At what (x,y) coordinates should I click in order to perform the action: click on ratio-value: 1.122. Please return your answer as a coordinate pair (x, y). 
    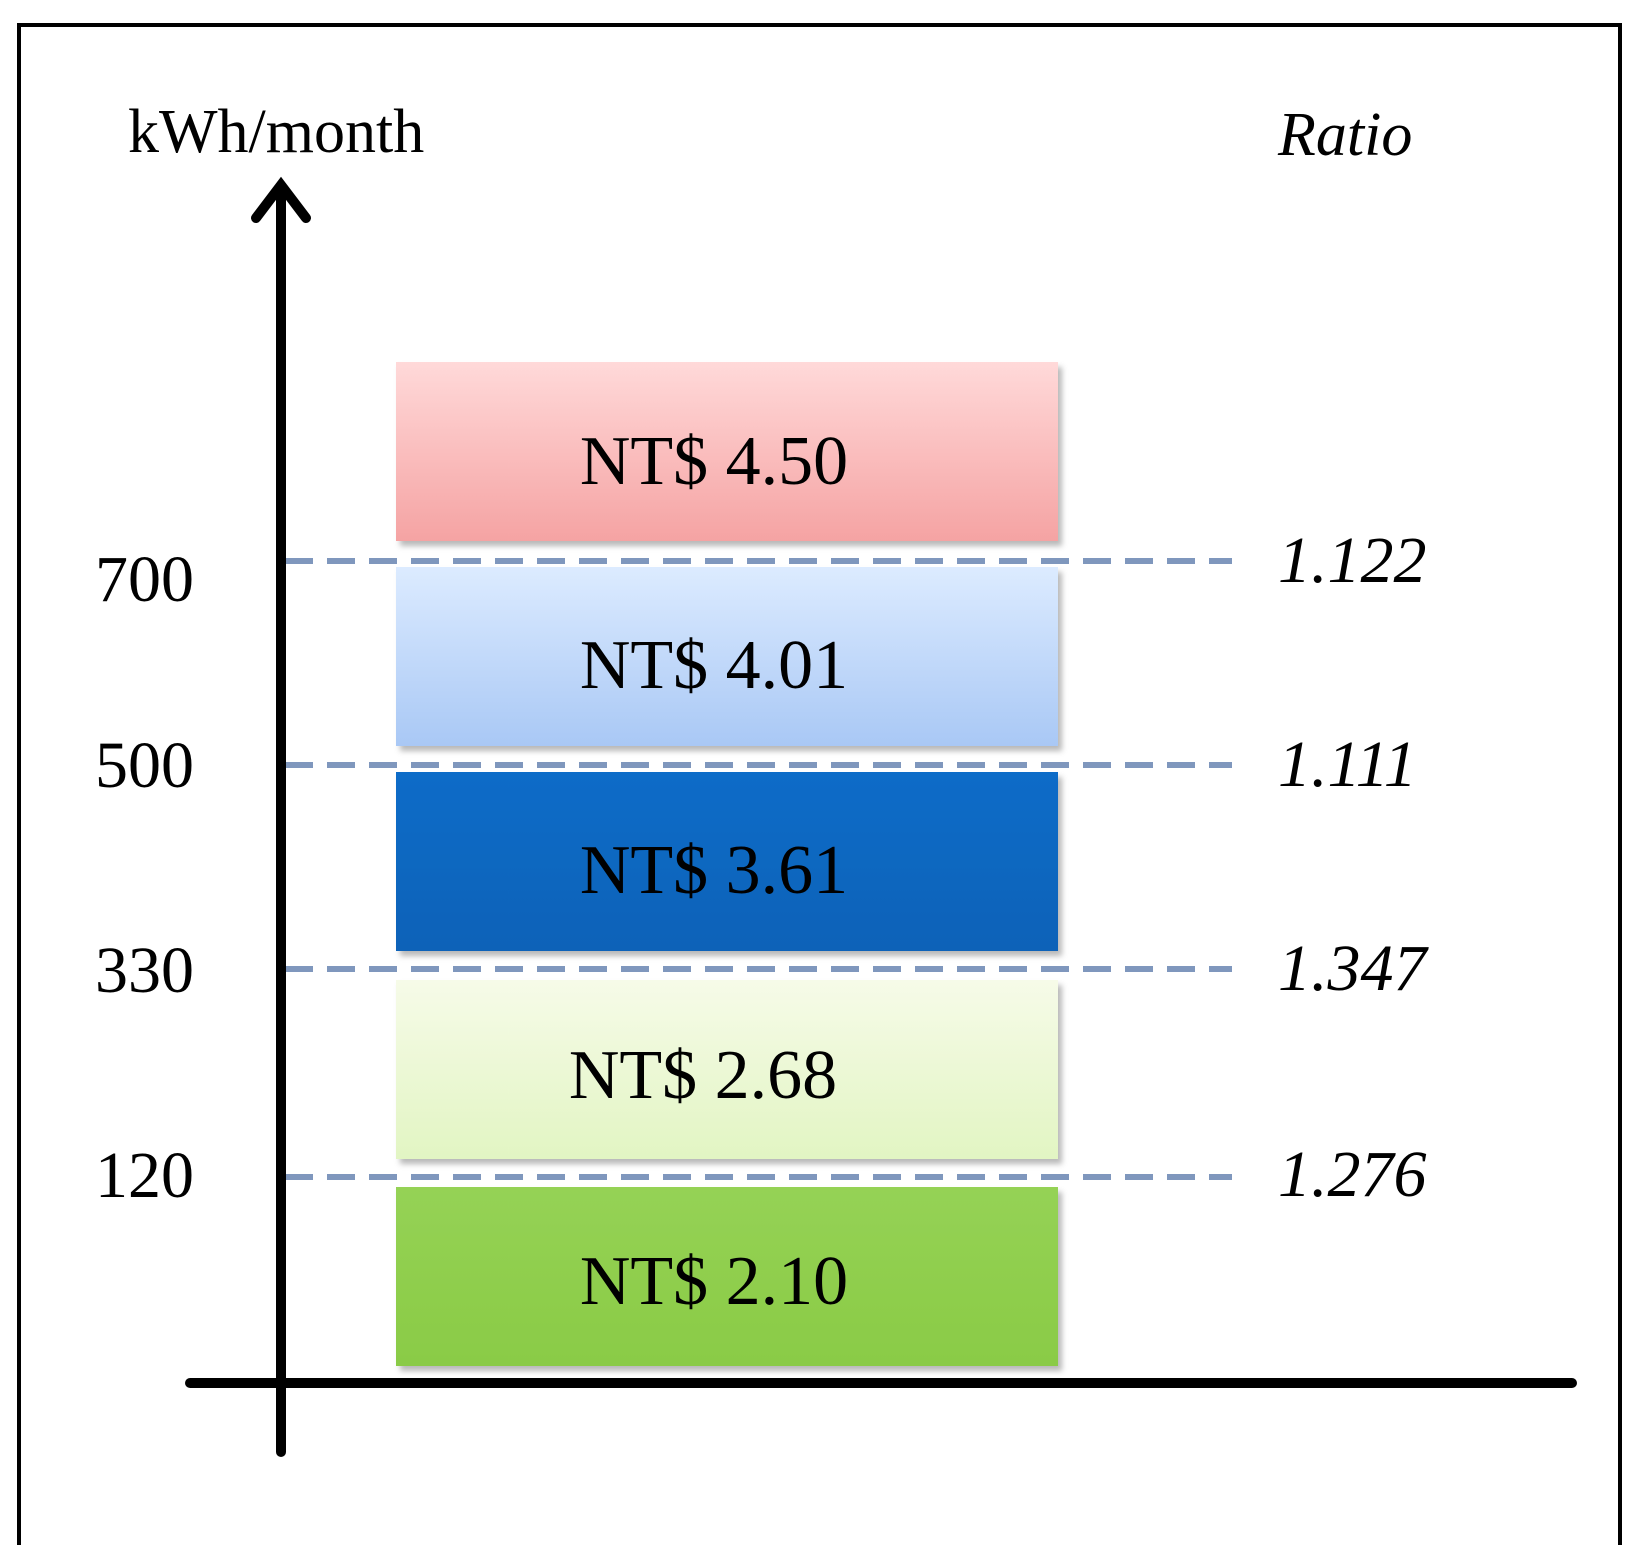
    Looking at the image, I should click on (1352, 560).